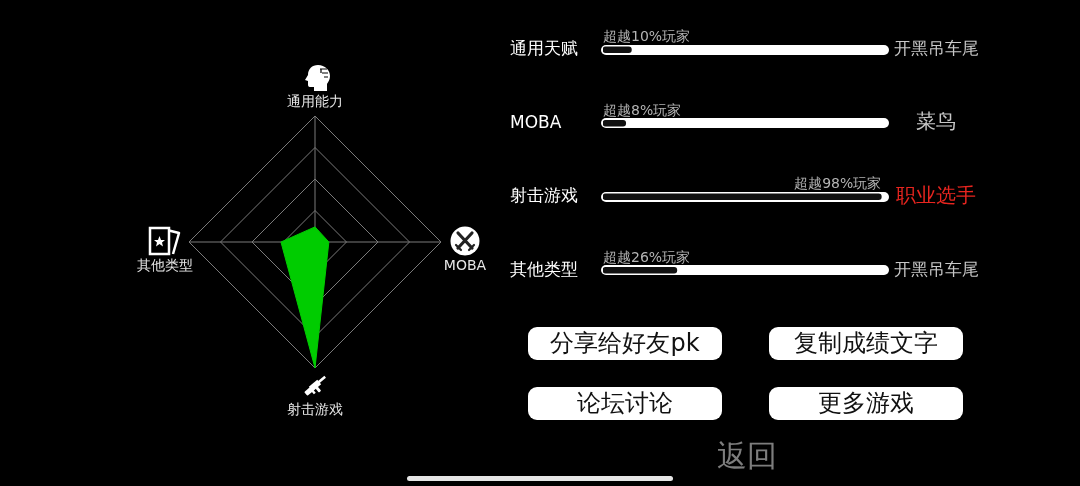  Describe the element at coordinates (625, 343) in the screenshot. I see `button: 分享给好友pk` at that location.